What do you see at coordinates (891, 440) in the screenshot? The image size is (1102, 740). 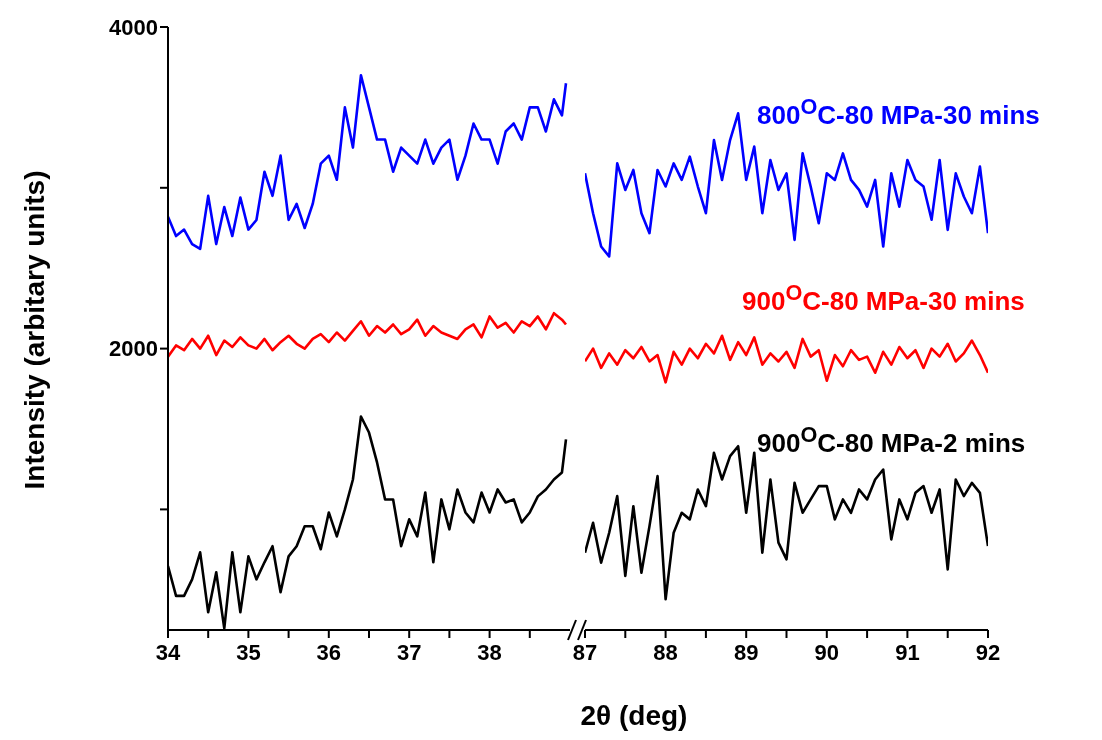 I see `series-label: 900$^{O}$C-80 MPa-2 mins` at bounding box center [891, 440].